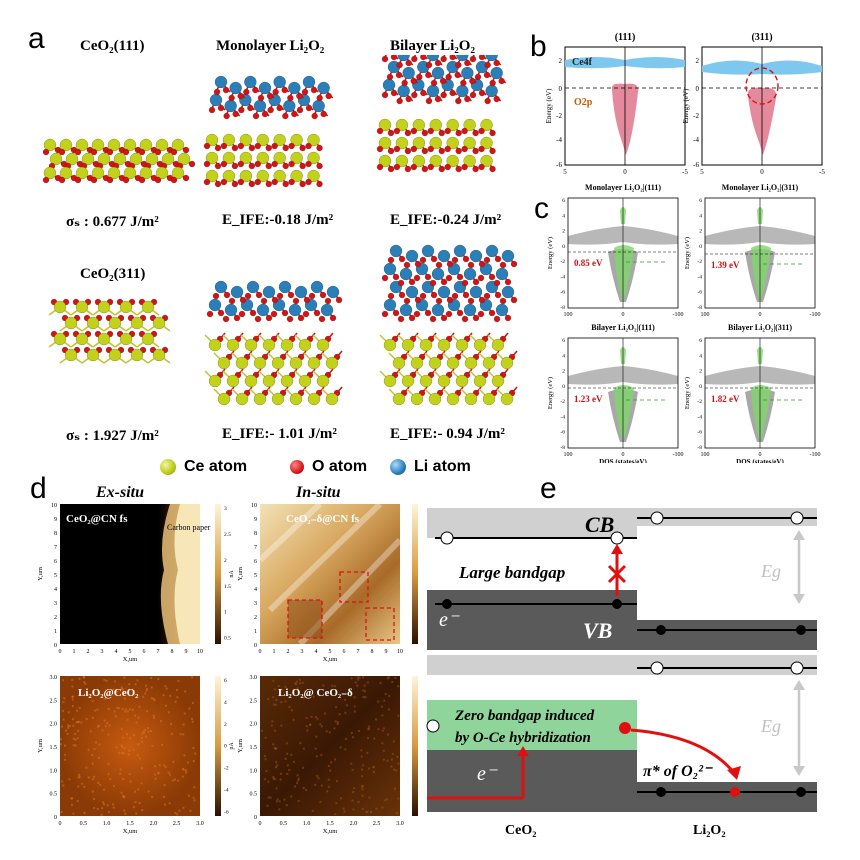 The image size is (860, 860). I want to click on ylabel-b2: Energy (eV), so click(686, 105).